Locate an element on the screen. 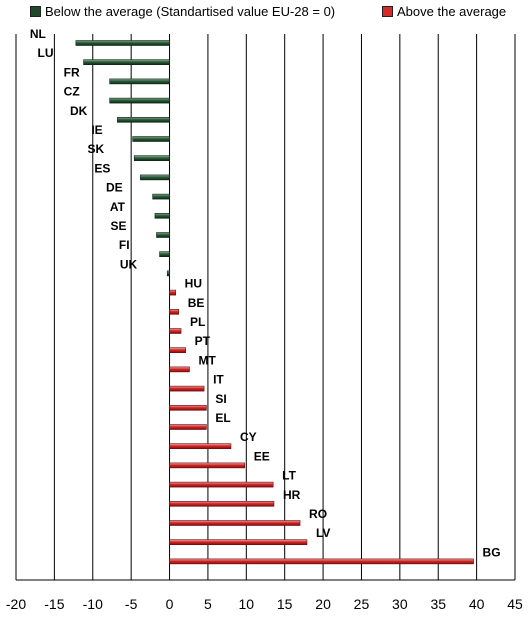 Image resolution: width=528 pixels, height=622 pixels. category-label-si: SI is located at coordinates (220, 399).